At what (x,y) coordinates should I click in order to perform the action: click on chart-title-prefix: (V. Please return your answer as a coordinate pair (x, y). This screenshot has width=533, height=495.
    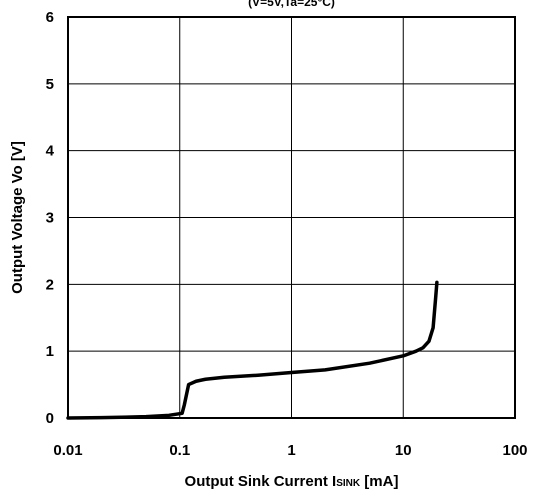
    Looking at the image, I should click on (254, 4).